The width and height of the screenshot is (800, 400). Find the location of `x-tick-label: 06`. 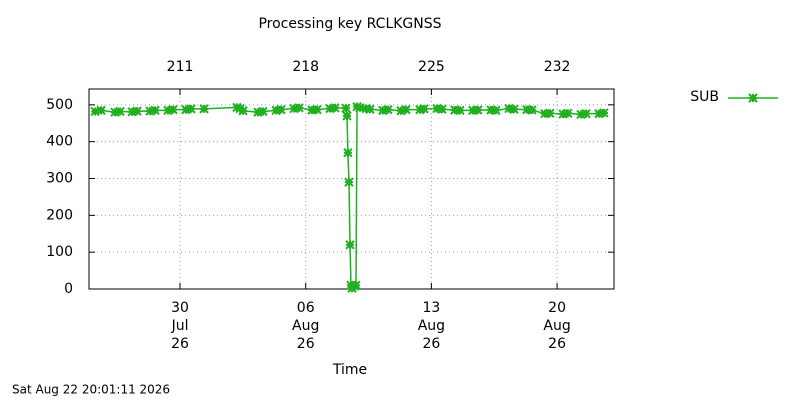

x-tick-label: 06 is located at coordinates (306, 308).